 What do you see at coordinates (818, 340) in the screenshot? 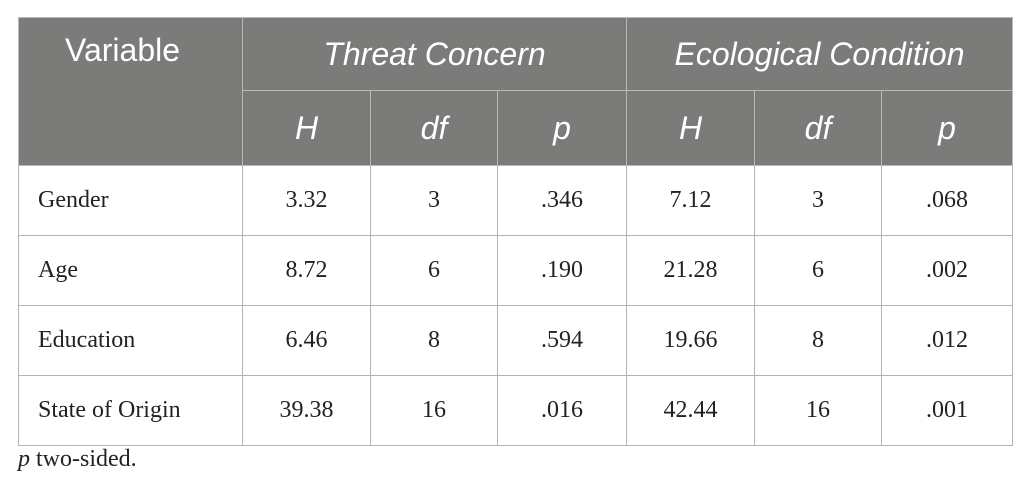
I see `ec-df-cell: 8` at bounding box center [818, 340].